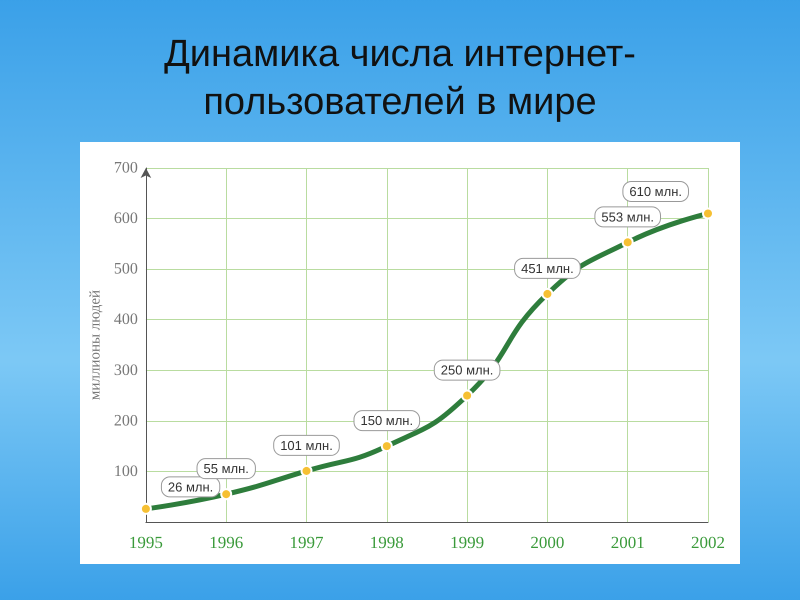 The image size is (800, 600). Describe the element at coordinates (467, 370) in the screenshot. I see `data-label: 250 млн.` at that location.